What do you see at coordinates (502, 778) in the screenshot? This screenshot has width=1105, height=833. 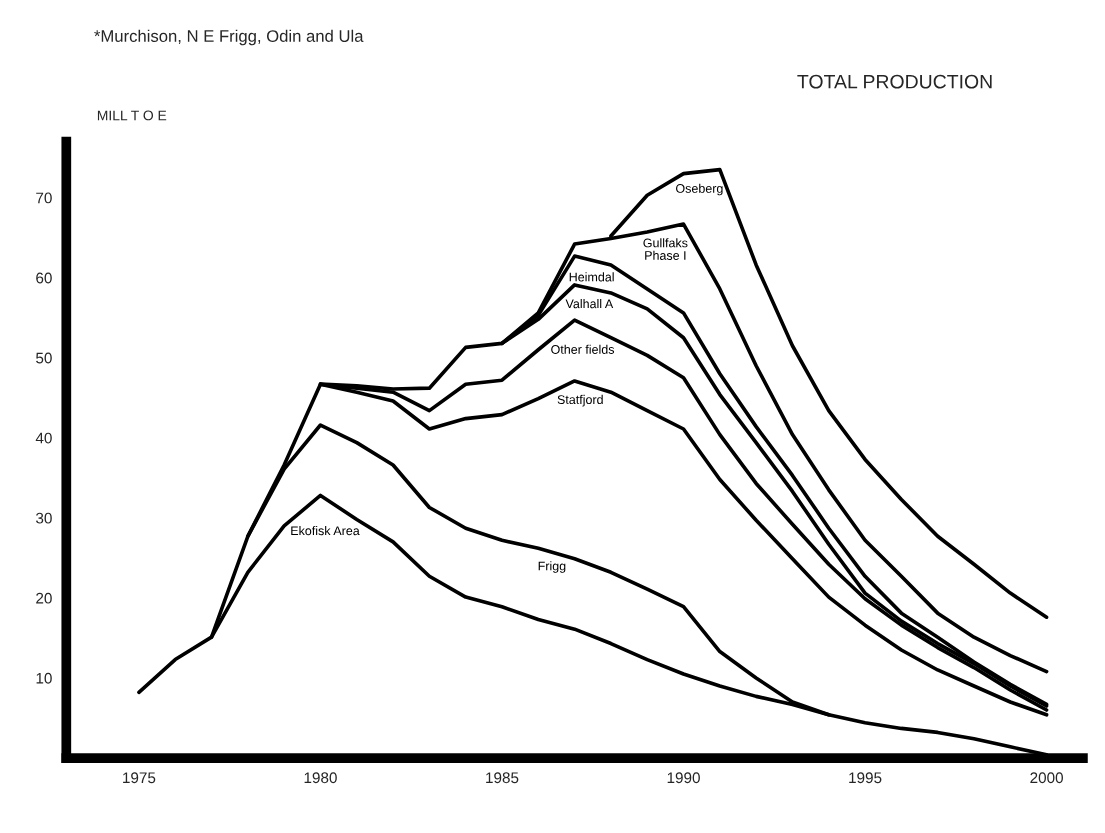 I see `x-tick-label: 1985` at bounding box center [502, 778].